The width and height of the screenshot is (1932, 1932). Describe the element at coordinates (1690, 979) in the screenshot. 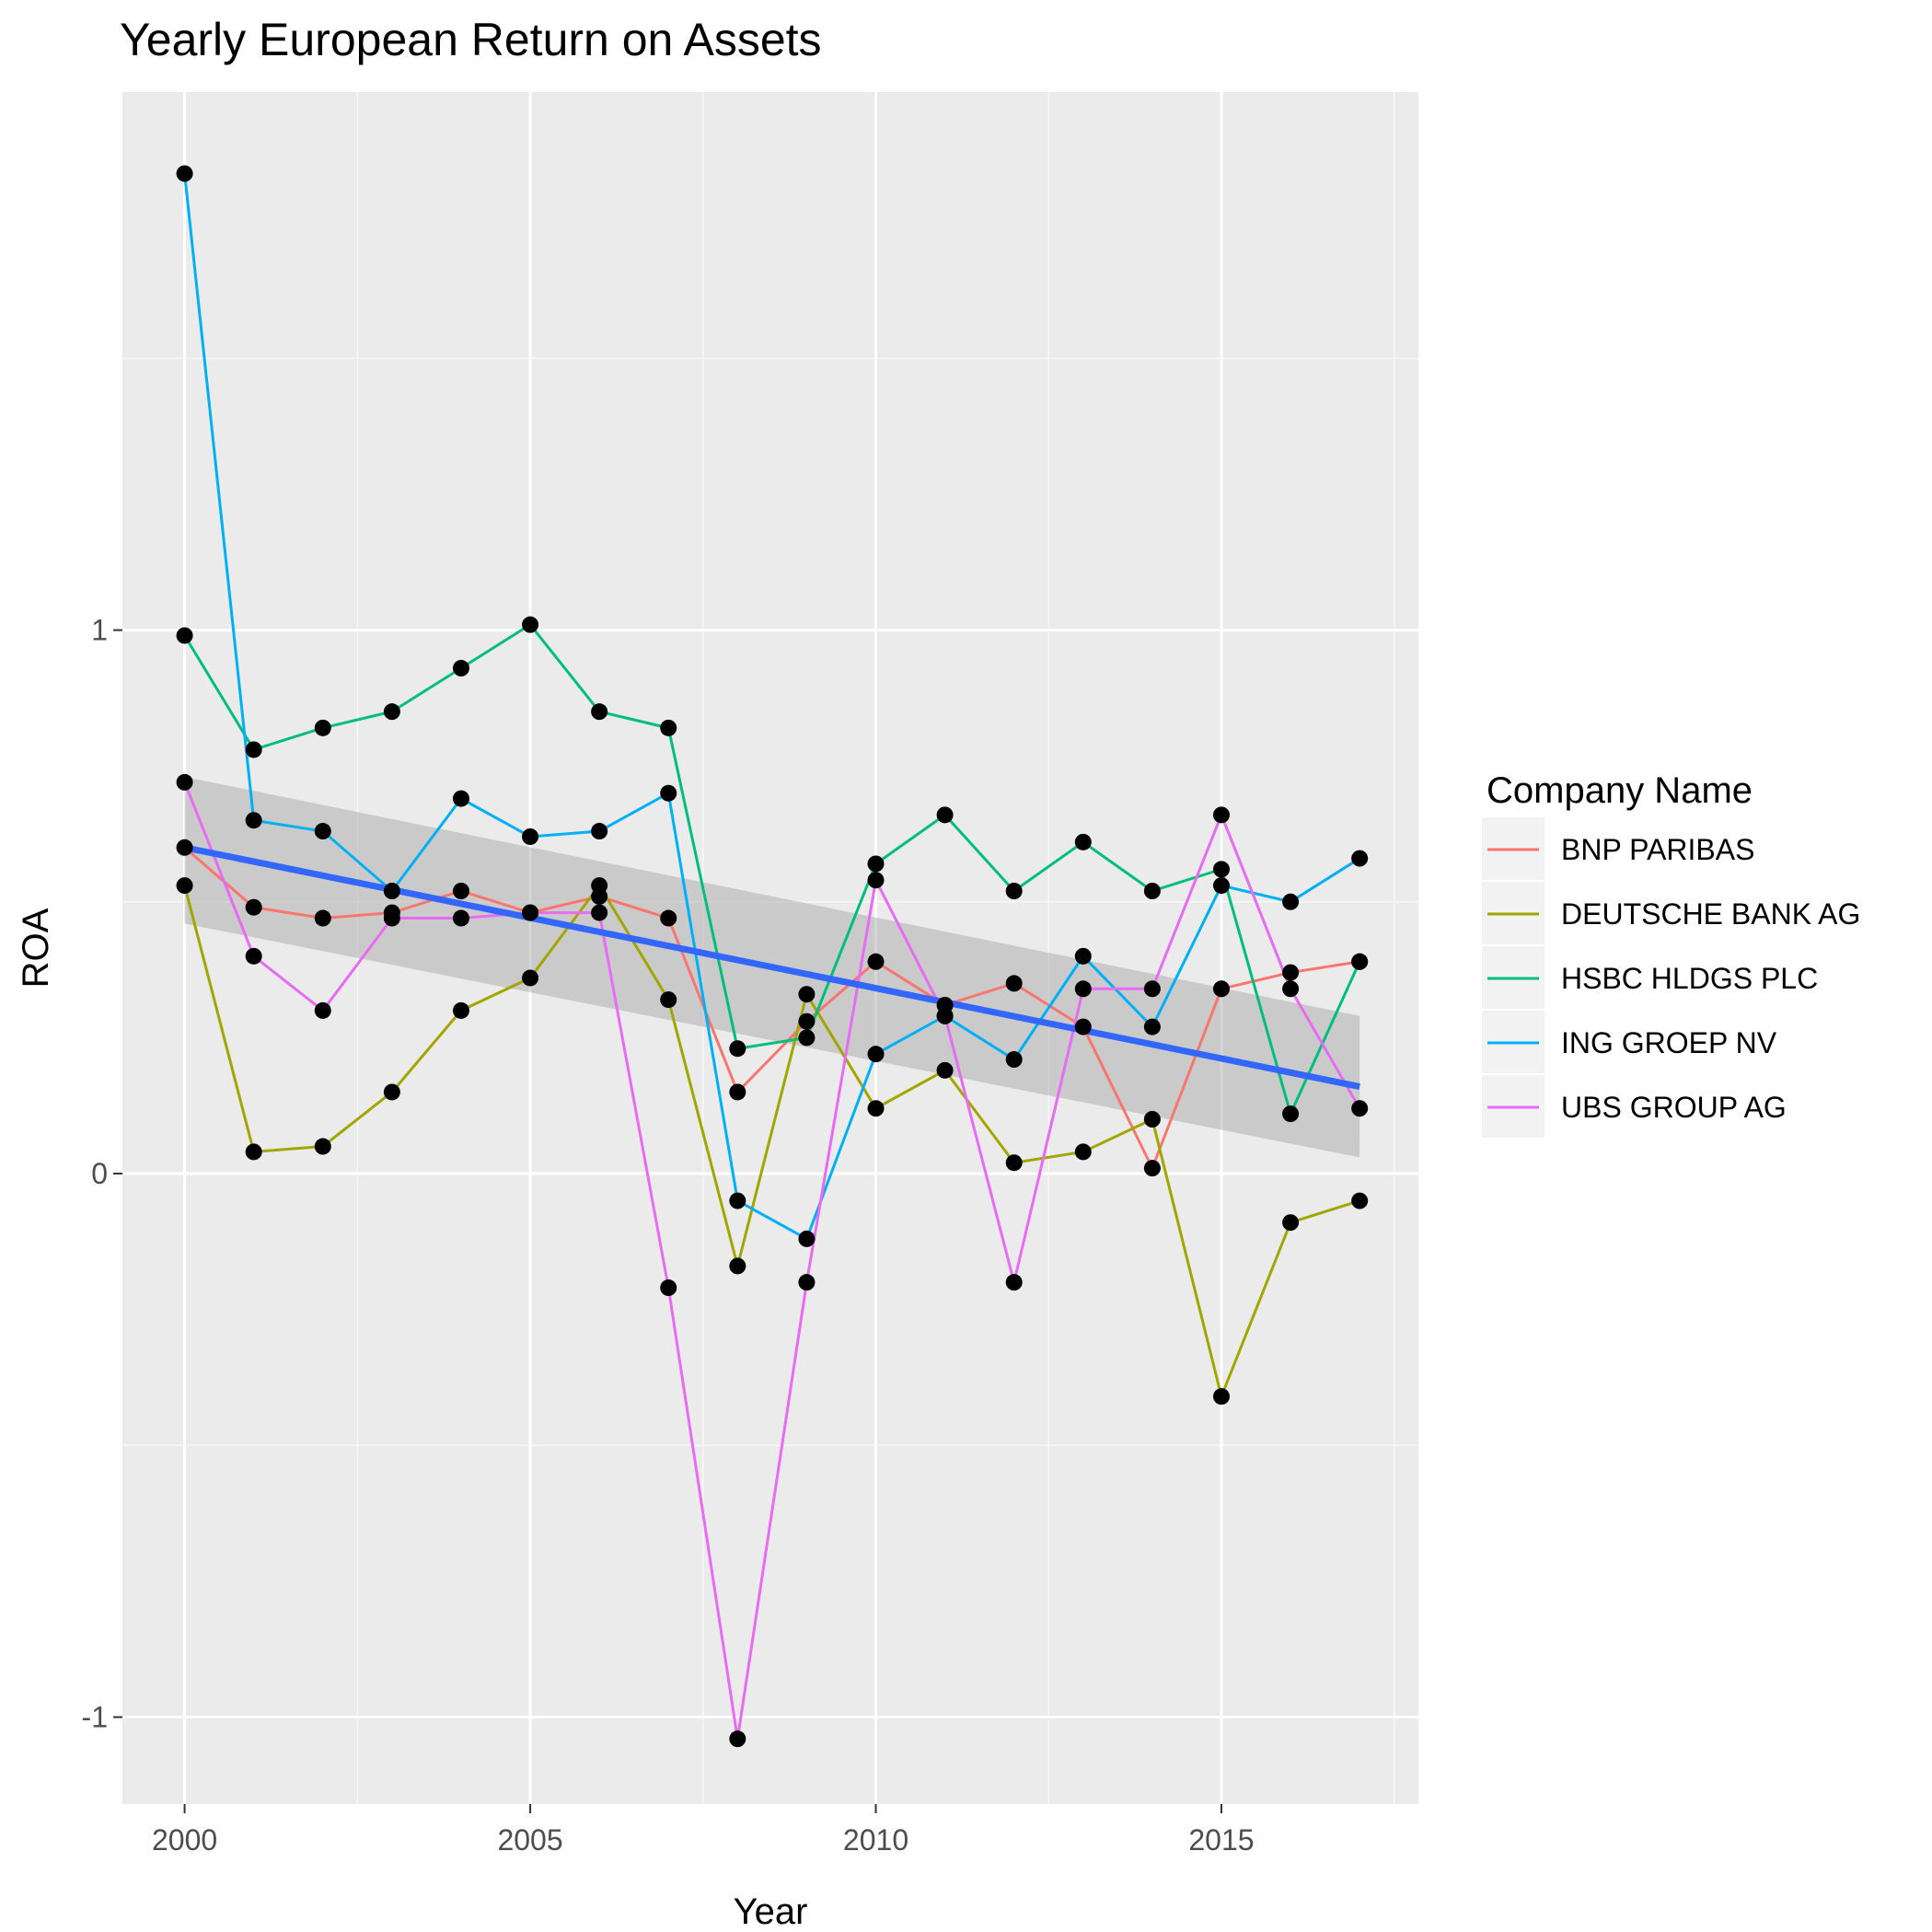

I see `legend-label: HSBC HLDGS PLC` at that location.